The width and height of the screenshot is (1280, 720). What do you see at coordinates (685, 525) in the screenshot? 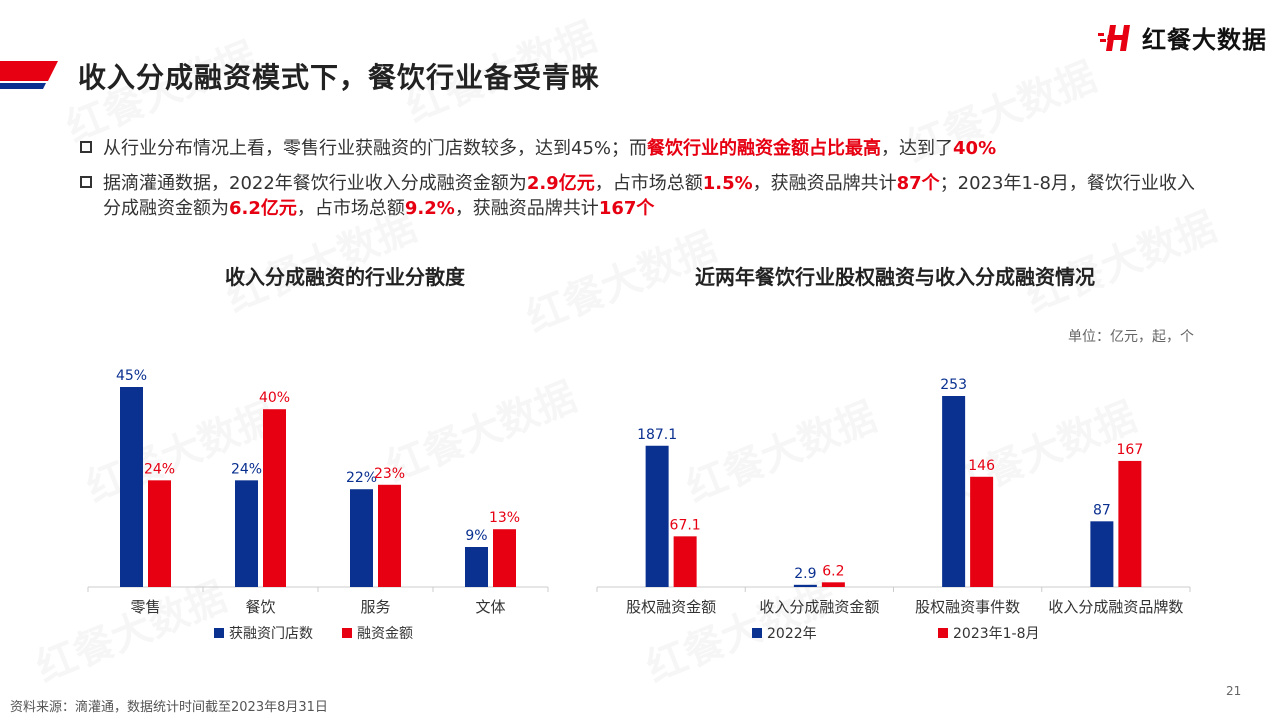
I see `data-label: 67.1` at bounding box center [685, 525].